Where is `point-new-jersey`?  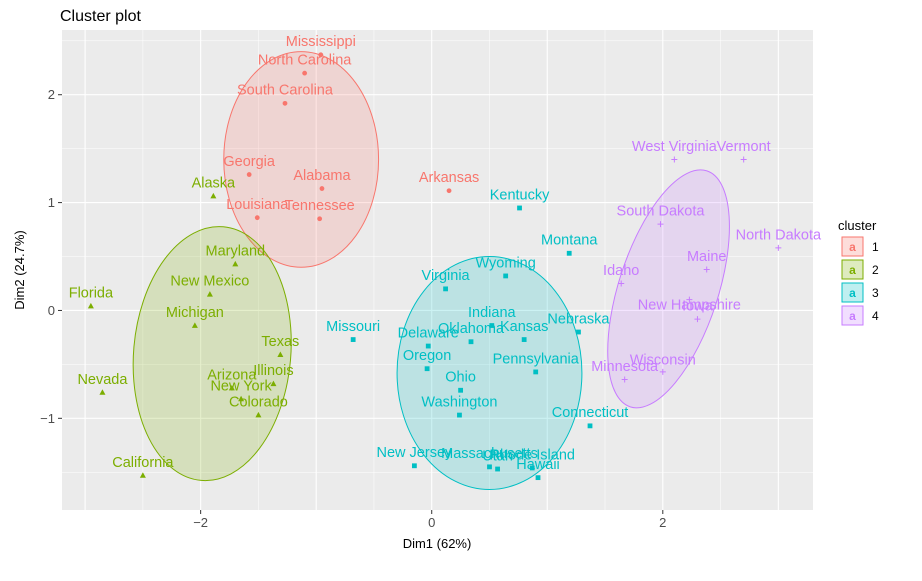 point-new-jersey is located at coordinates (414, 466).